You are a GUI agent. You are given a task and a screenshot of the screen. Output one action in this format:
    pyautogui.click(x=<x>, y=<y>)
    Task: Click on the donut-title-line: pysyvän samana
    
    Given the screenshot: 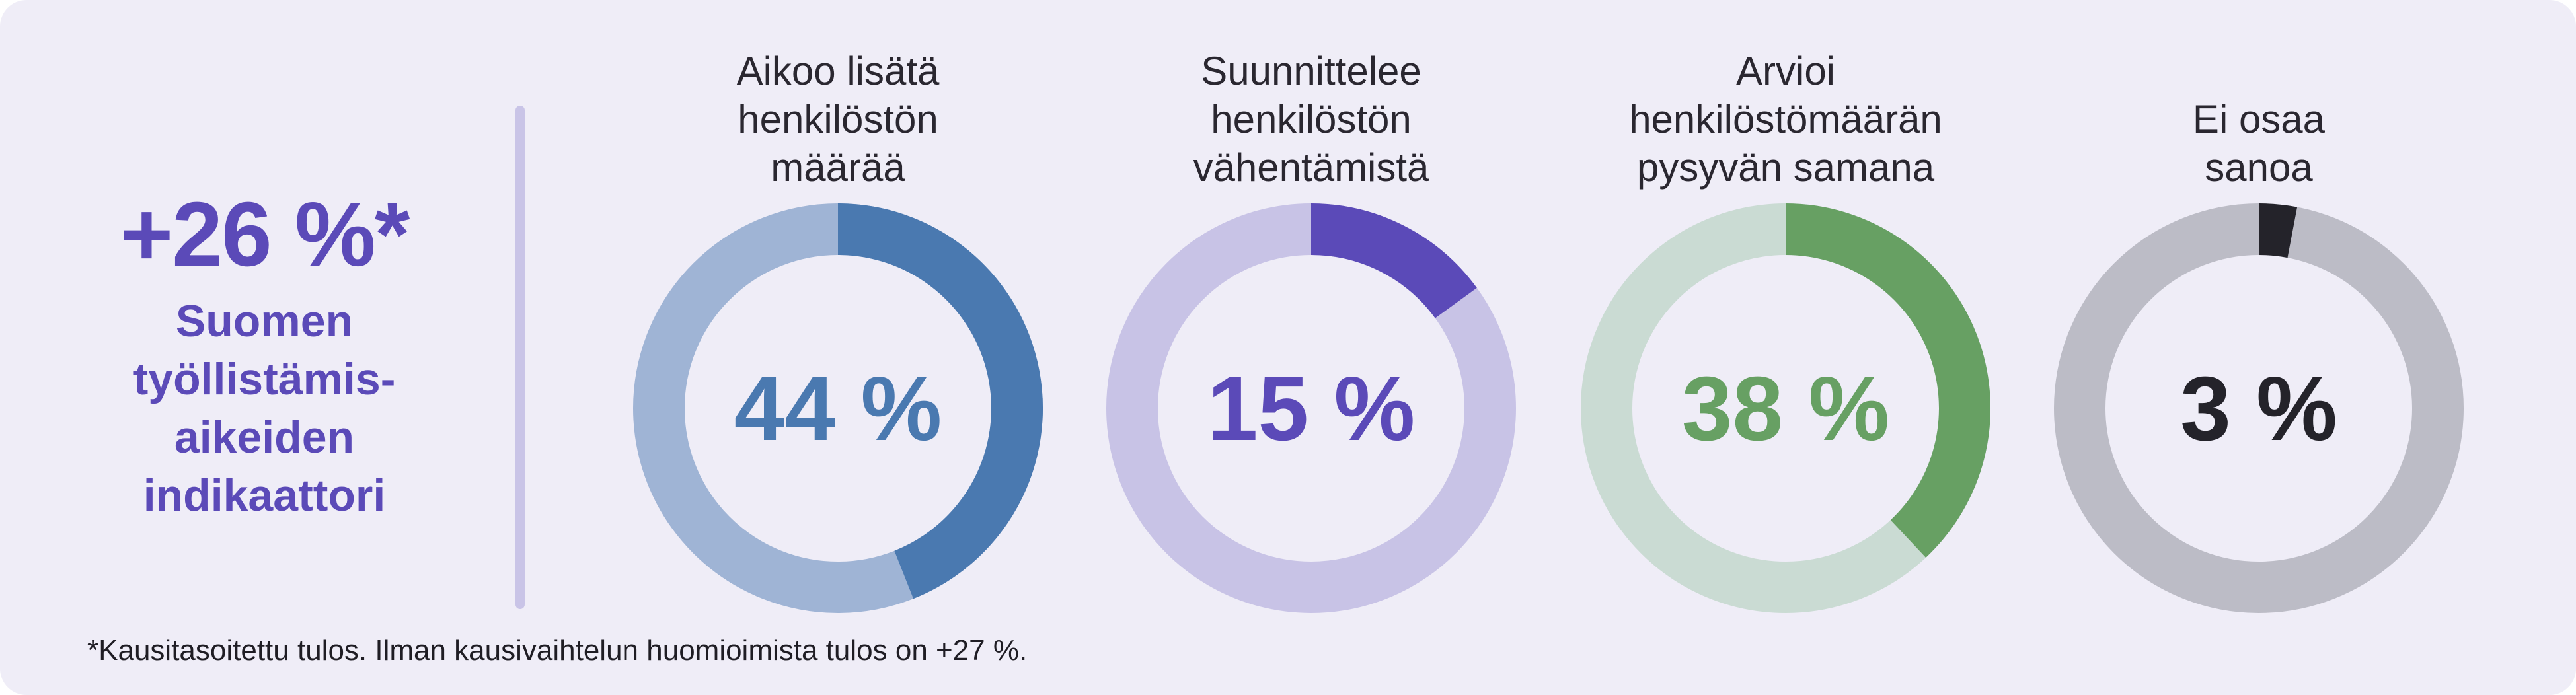 What is the action you would take?
    pyautogui.click(x=1785, y=167)
    